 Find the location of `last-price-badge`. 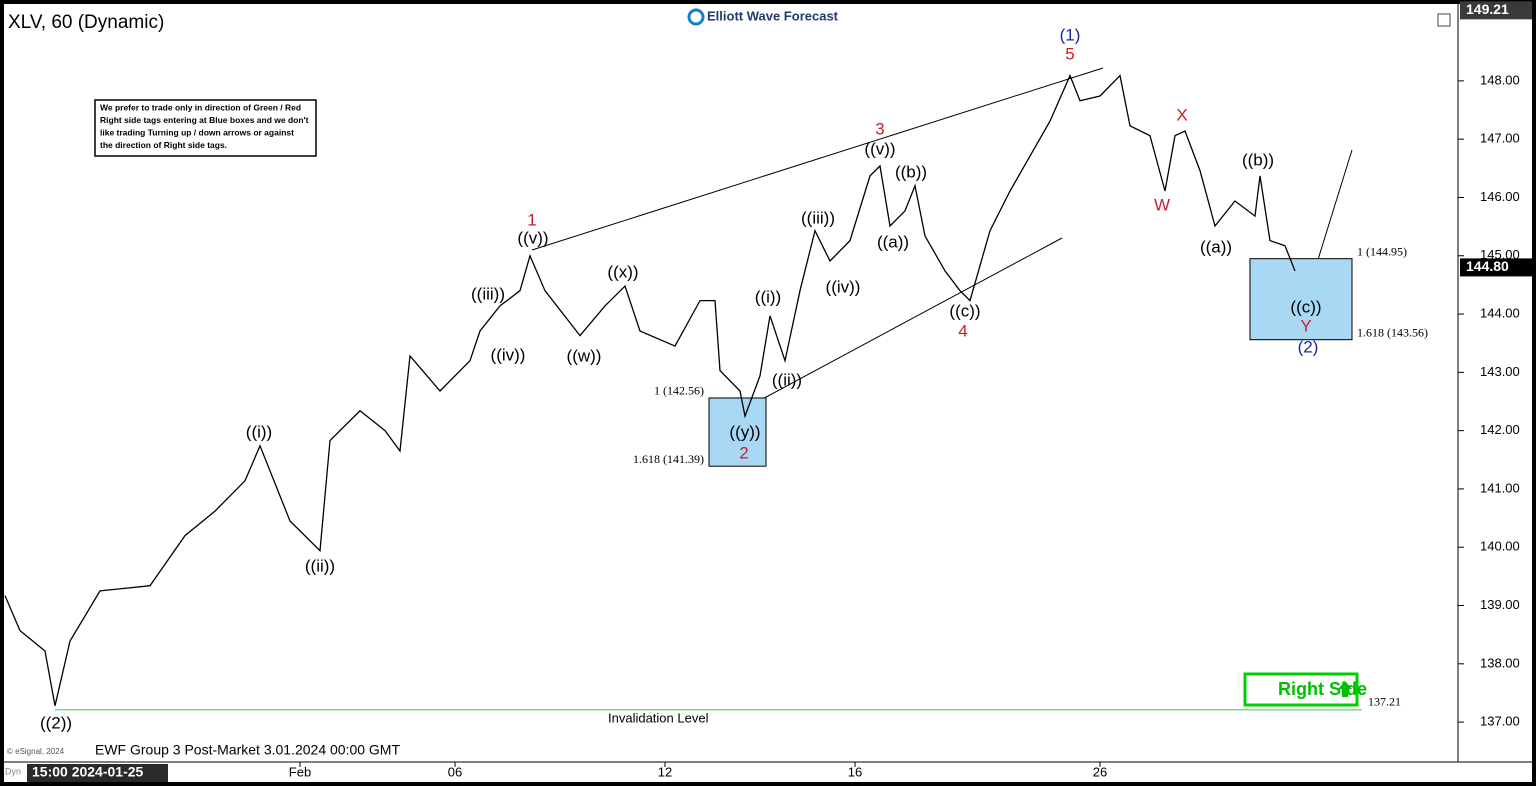

last-price-badge is located at coordinates (1496, 267).